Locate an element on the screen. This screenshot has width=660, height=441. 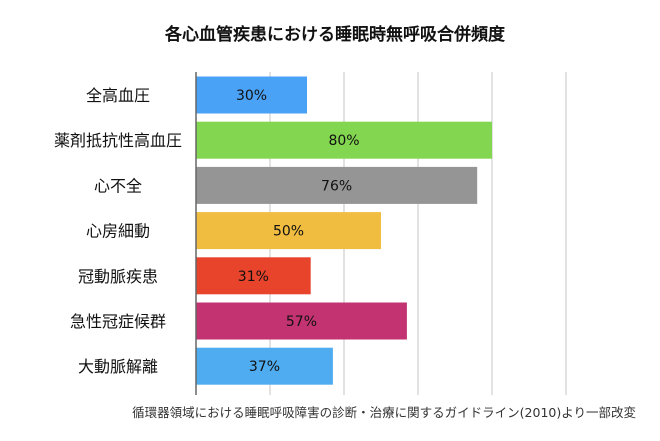
data-label: 31% is located at coordinates (253, 277).